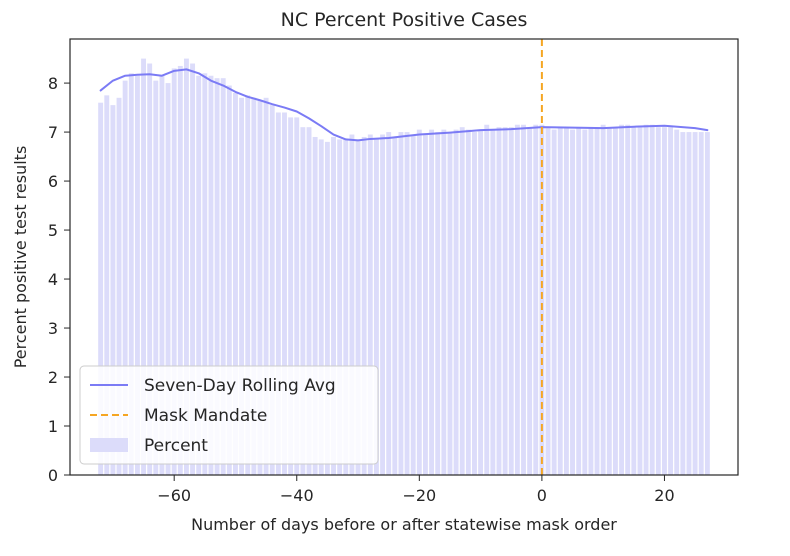  I want to click on legend-box, so click(229, 415).